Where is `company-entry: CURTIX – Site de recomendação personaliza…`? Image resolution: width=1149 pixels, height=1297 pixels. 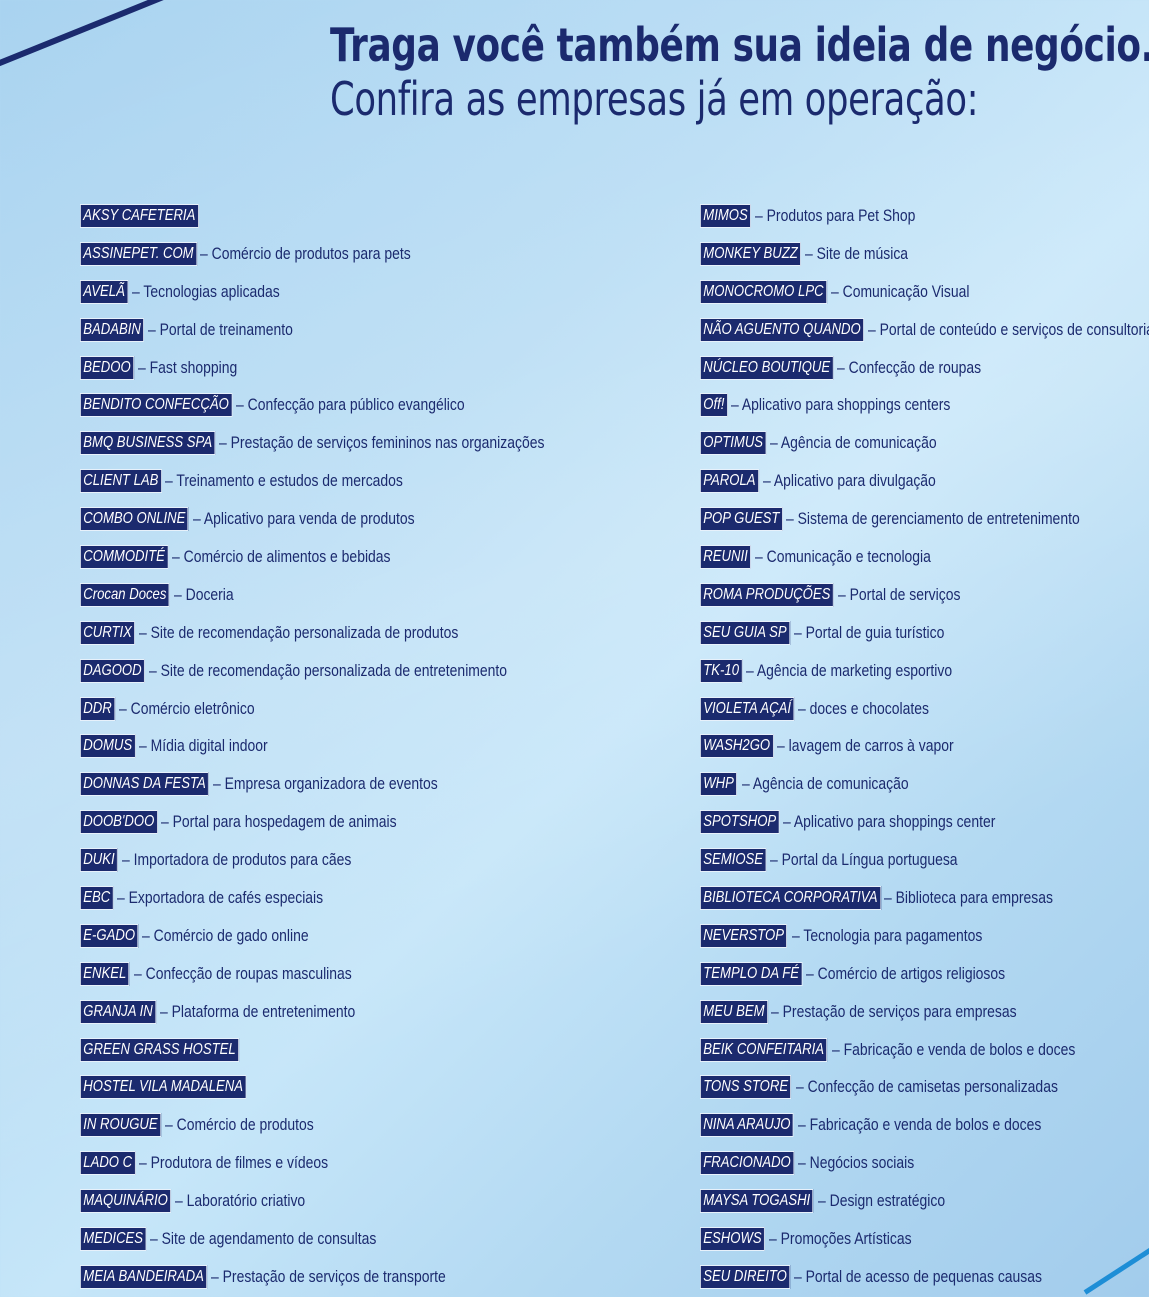 company-entry: CURTIX – Site de recomendação personaliza… is located at coordinates (348, 633).